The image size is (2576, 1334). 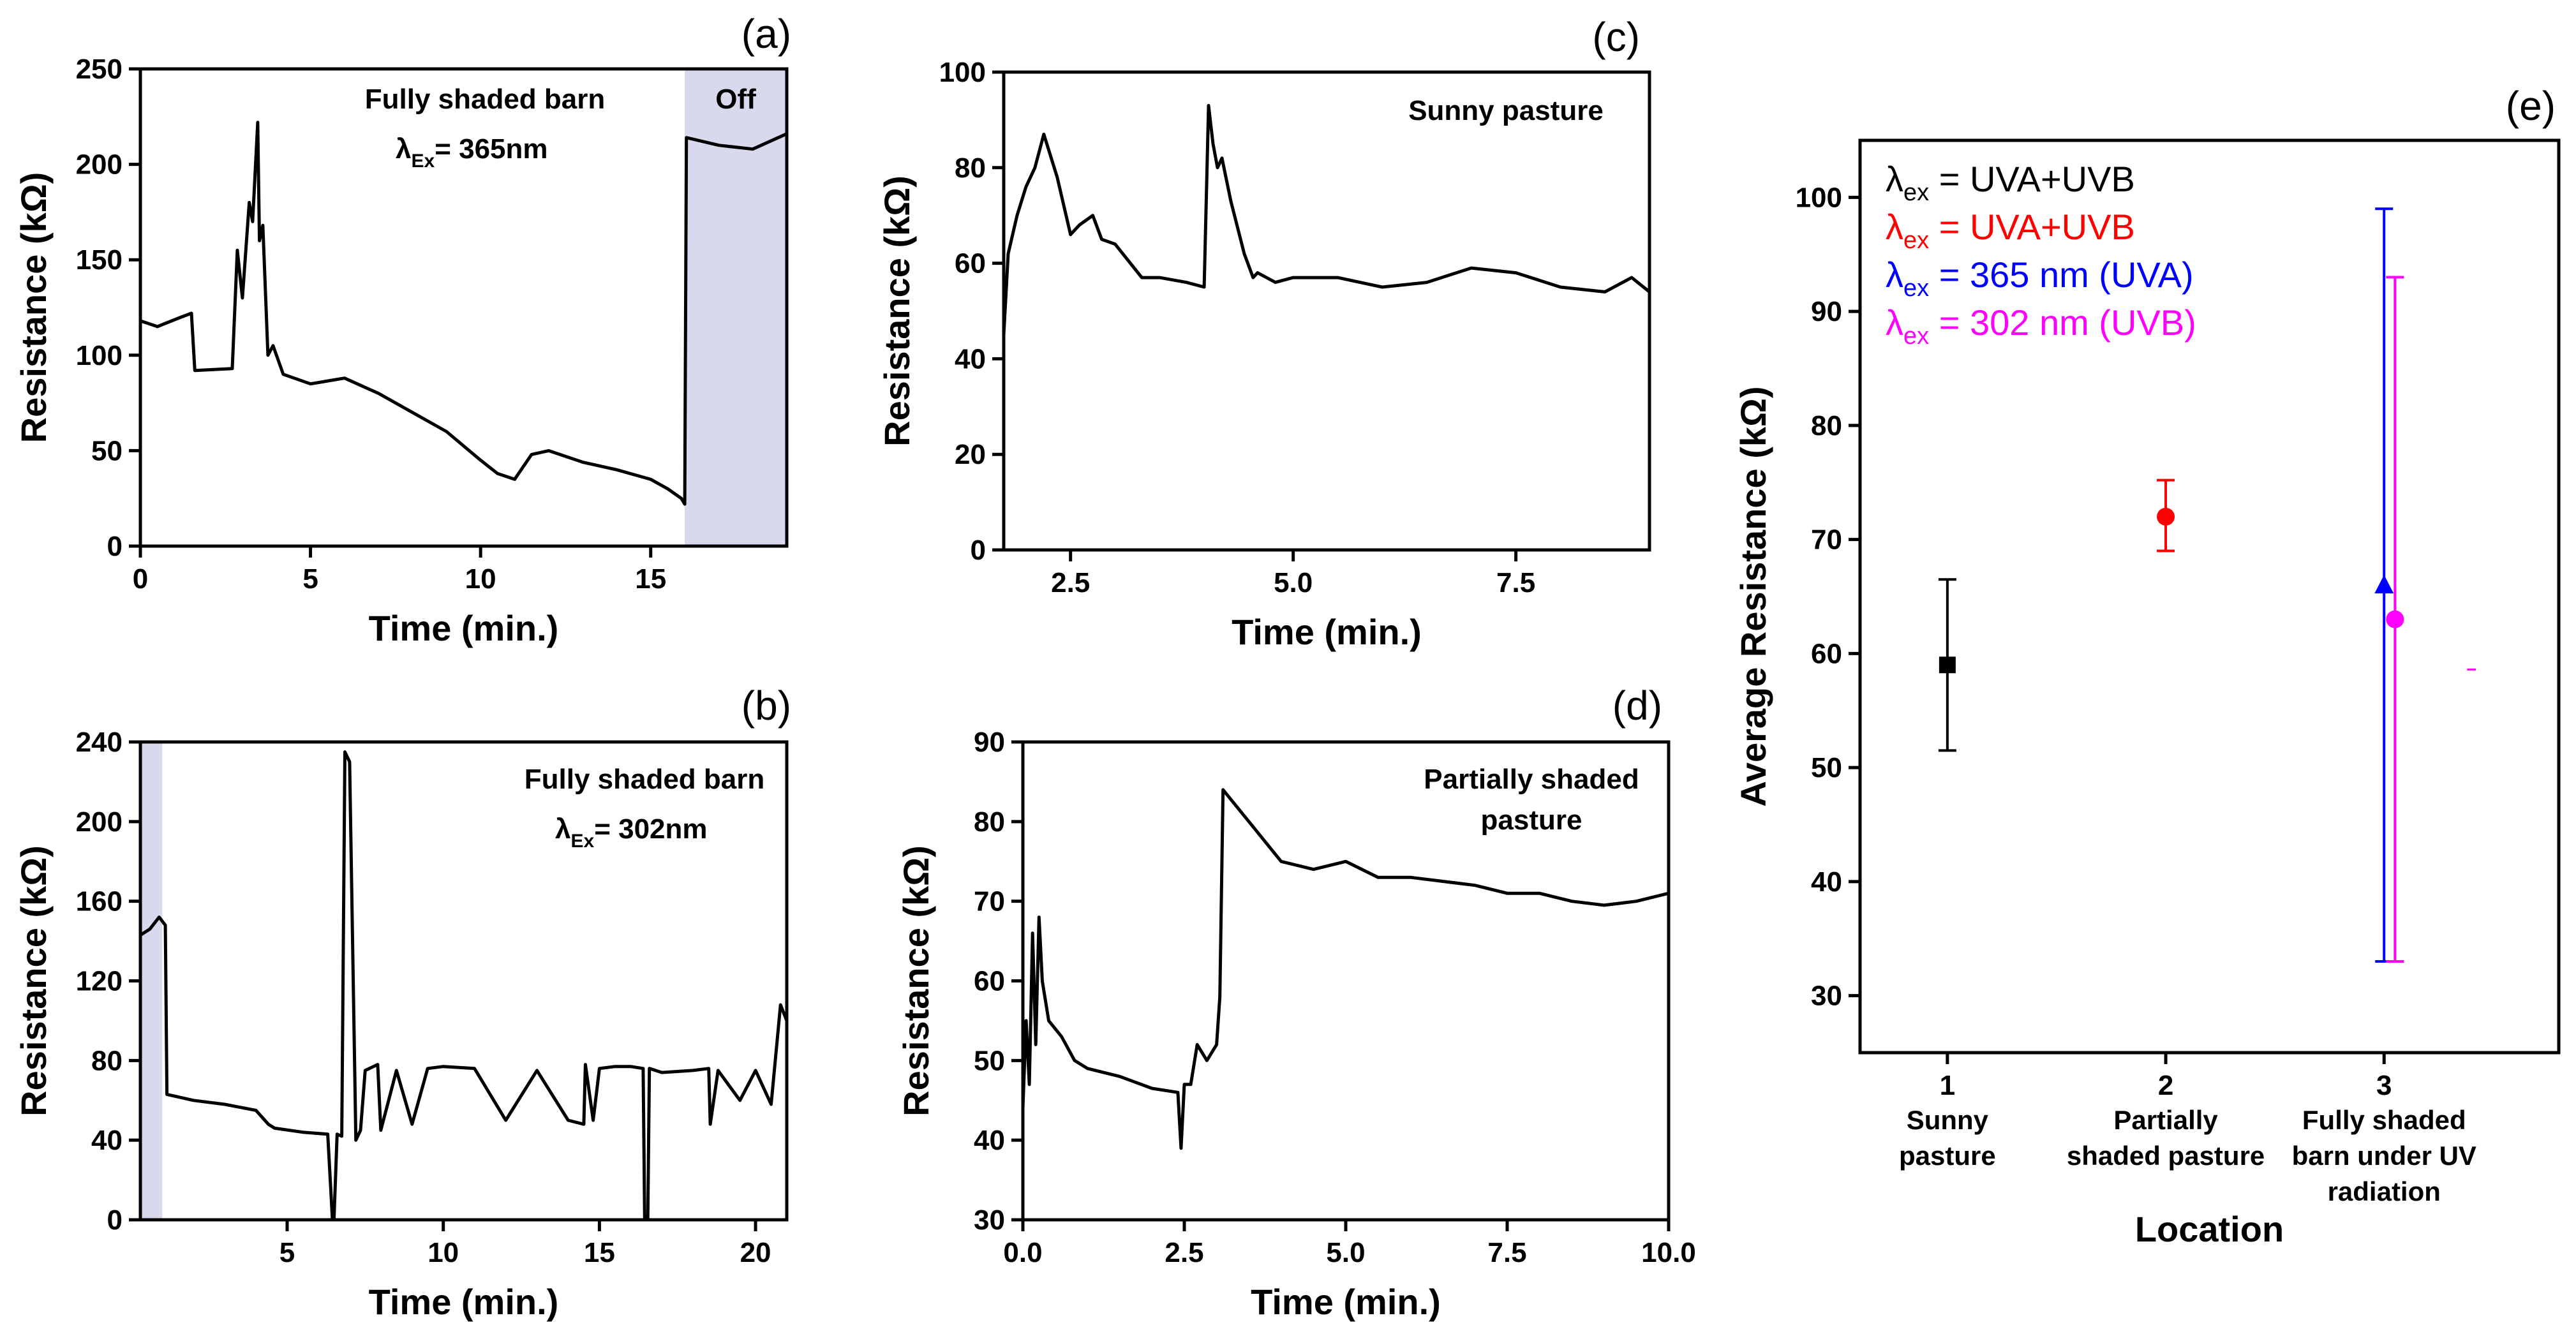 What do you see at coordinates (599, 1252) in the screenshot?
I see `x-tick-label: 15` at bounding box center [599, 1252].